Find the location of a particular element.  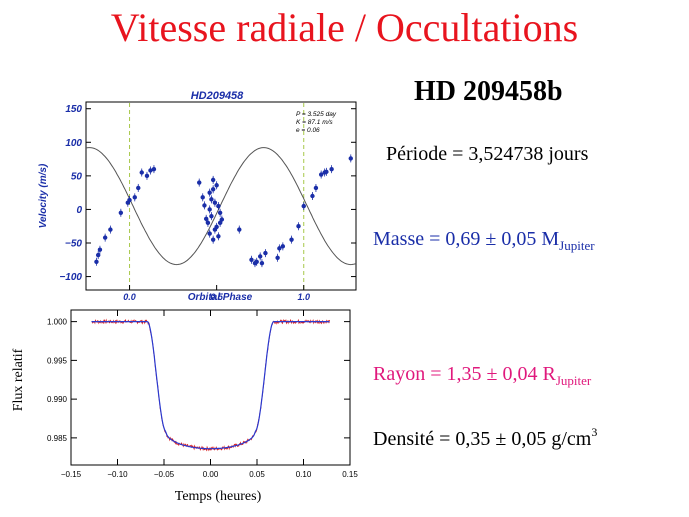

rv-x-tick-label: 1.0 is located at coordinates (303, 297).